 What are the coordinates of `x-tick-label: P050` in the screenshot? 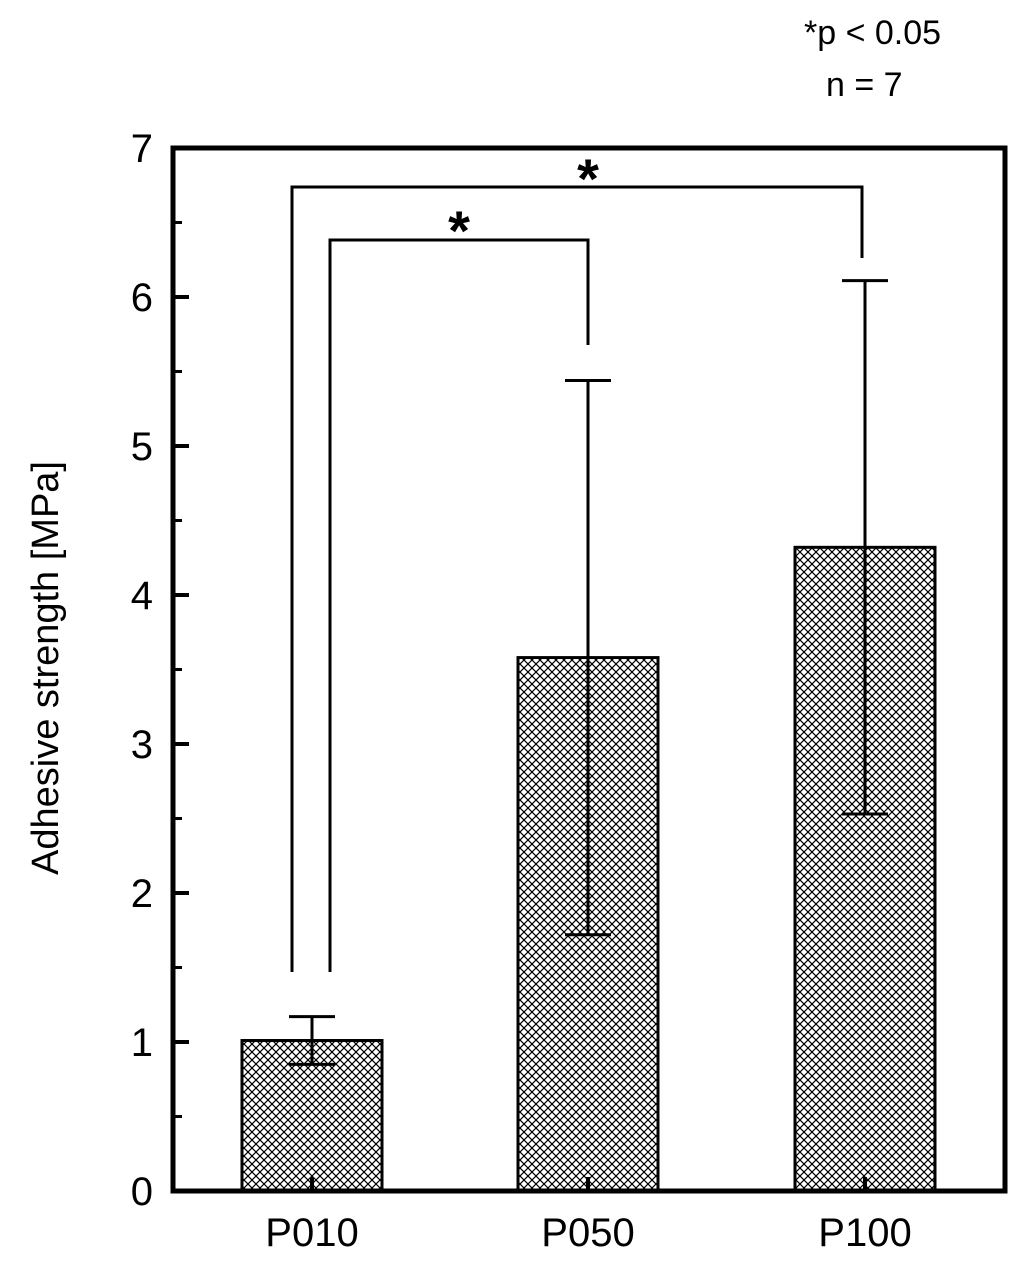 It's located at (587, 1233).